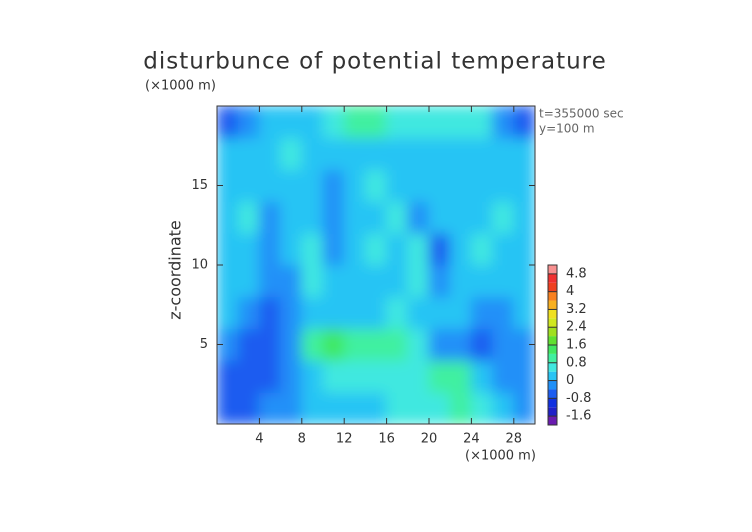 The image size is (752, 532). I want to click on colorbar-tick-label: 0, so click(570, 380).